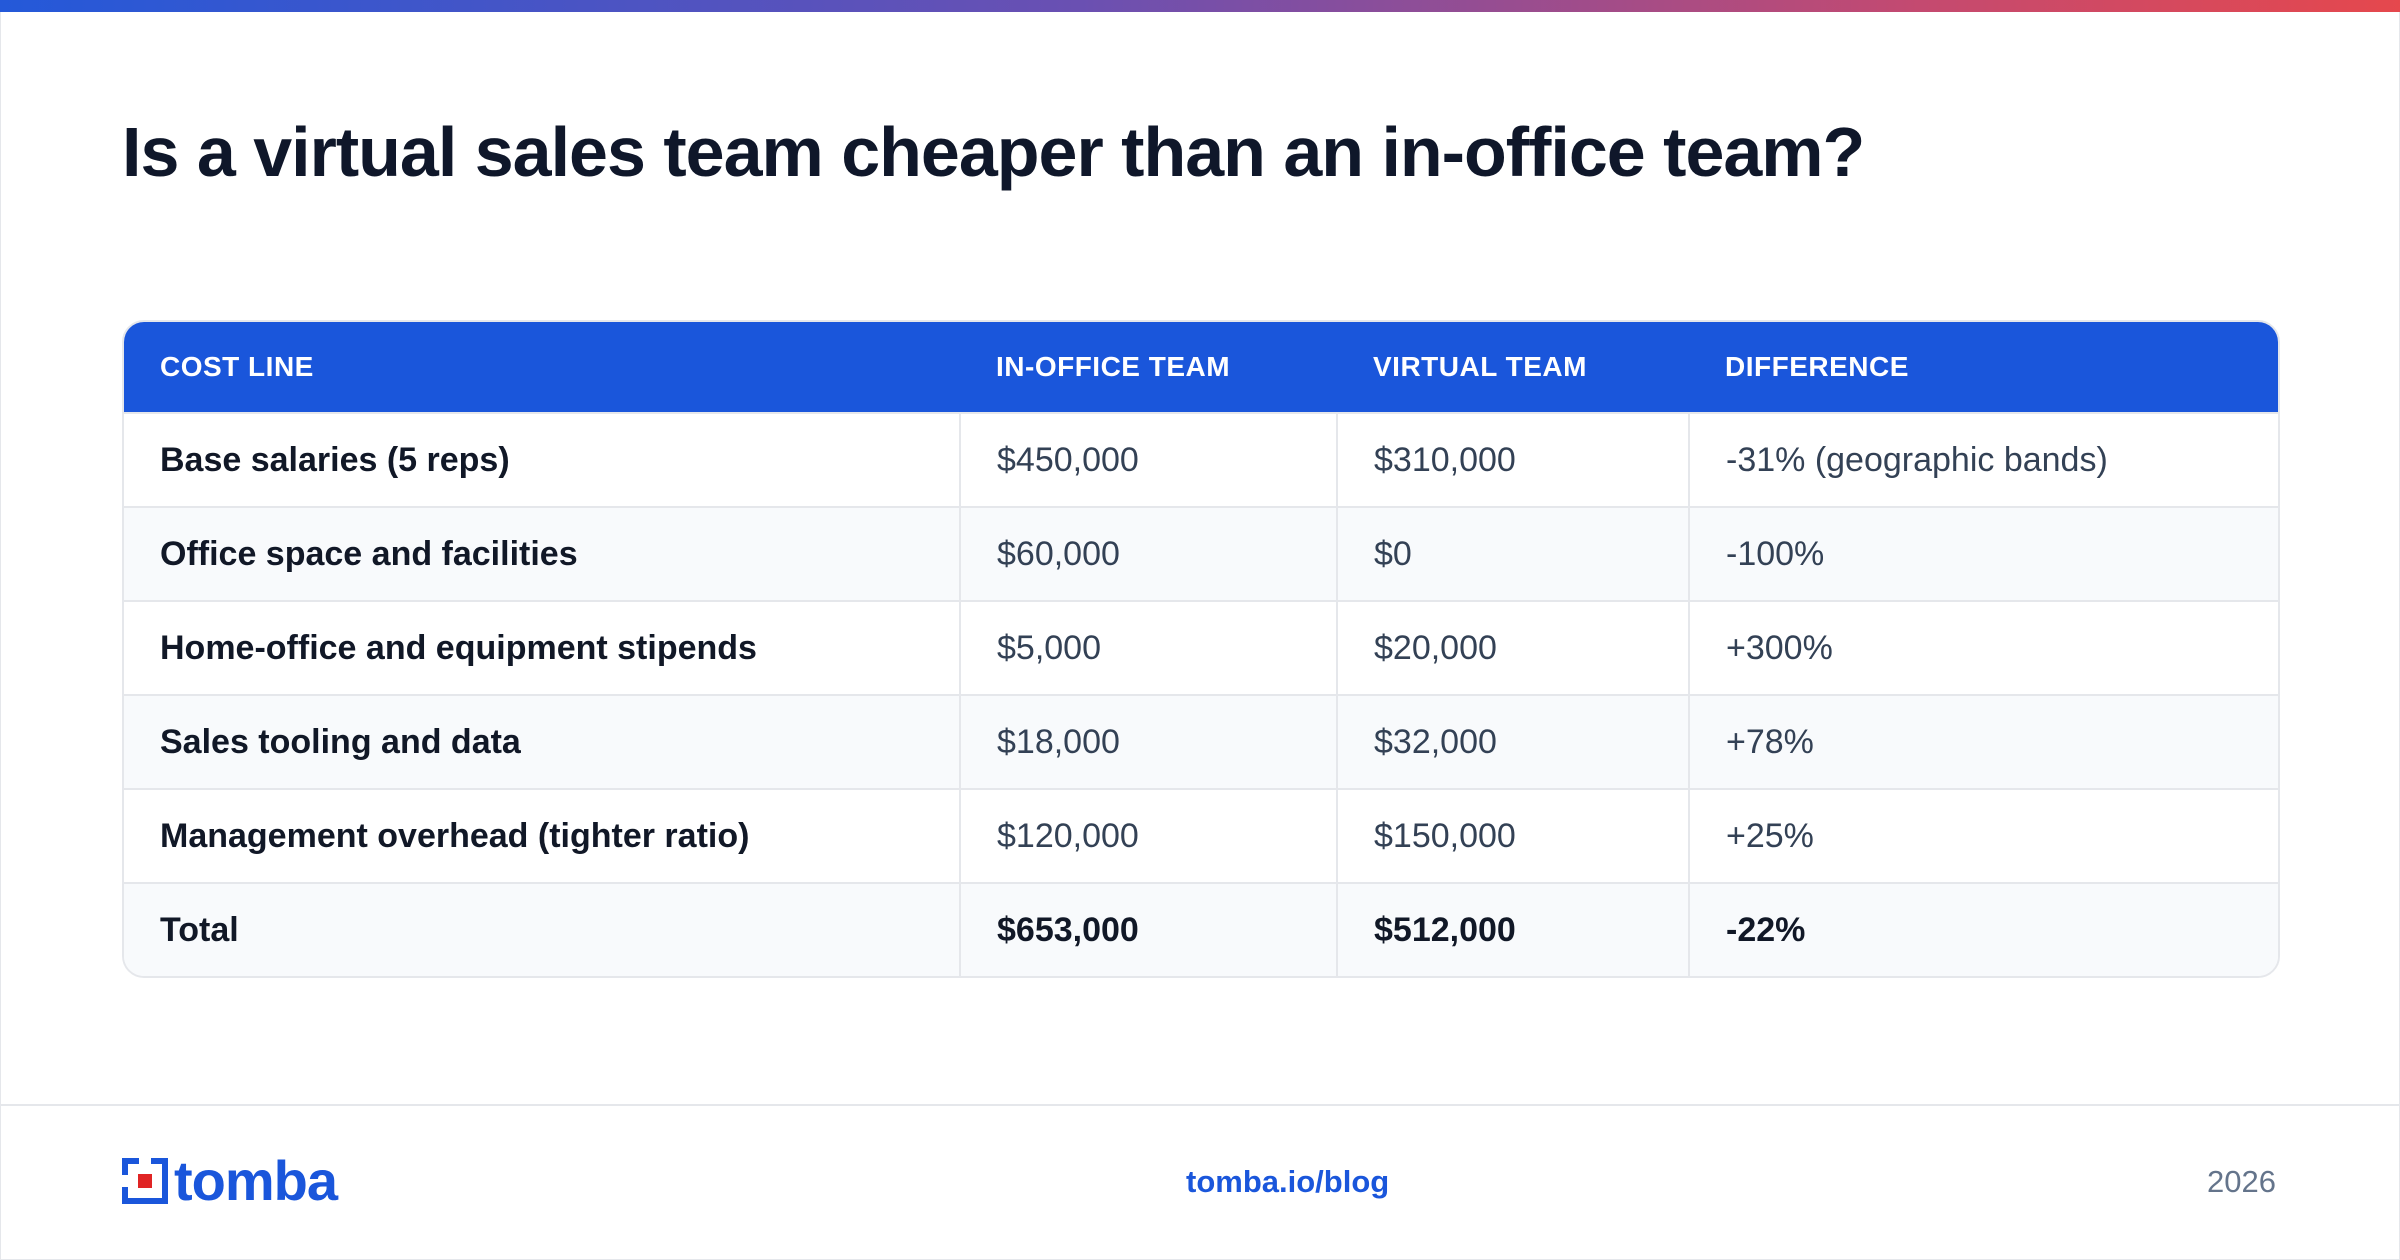 This screenshot has height=1260, width=2400. What do you see at coordinates (1983, 367) in the screenshot?
I see `header-difference: DIFFERENCE` at bounding box center [1983, 367].